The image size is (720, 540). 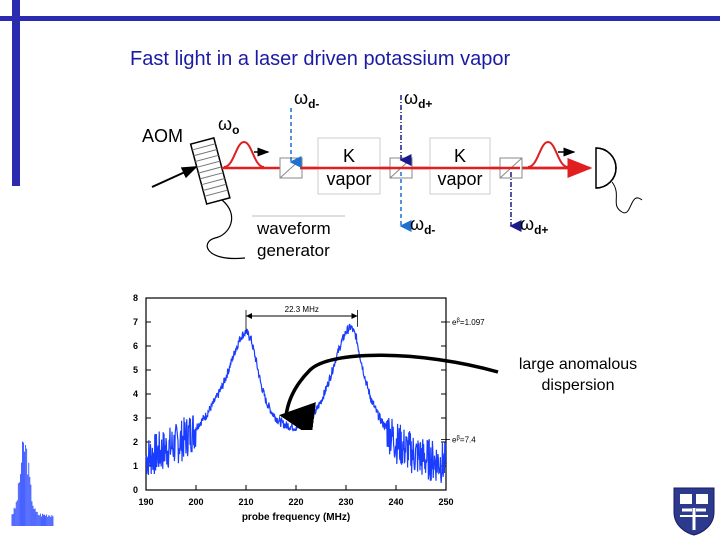 I want to click on peak-separation-arrow-left, so click(x=249, y=316).